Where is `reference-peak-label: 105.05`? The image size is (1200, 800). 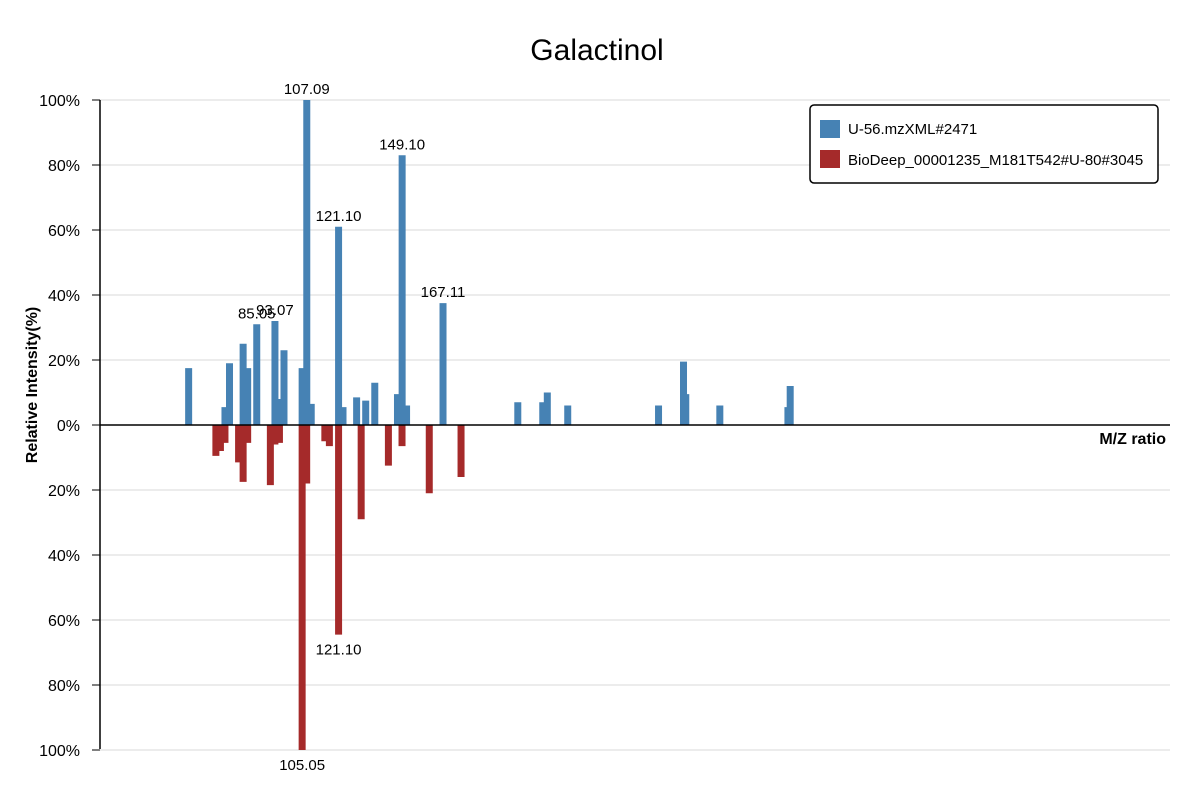
reference-peak-label: 105.05 is located at coordinates (302, 765).